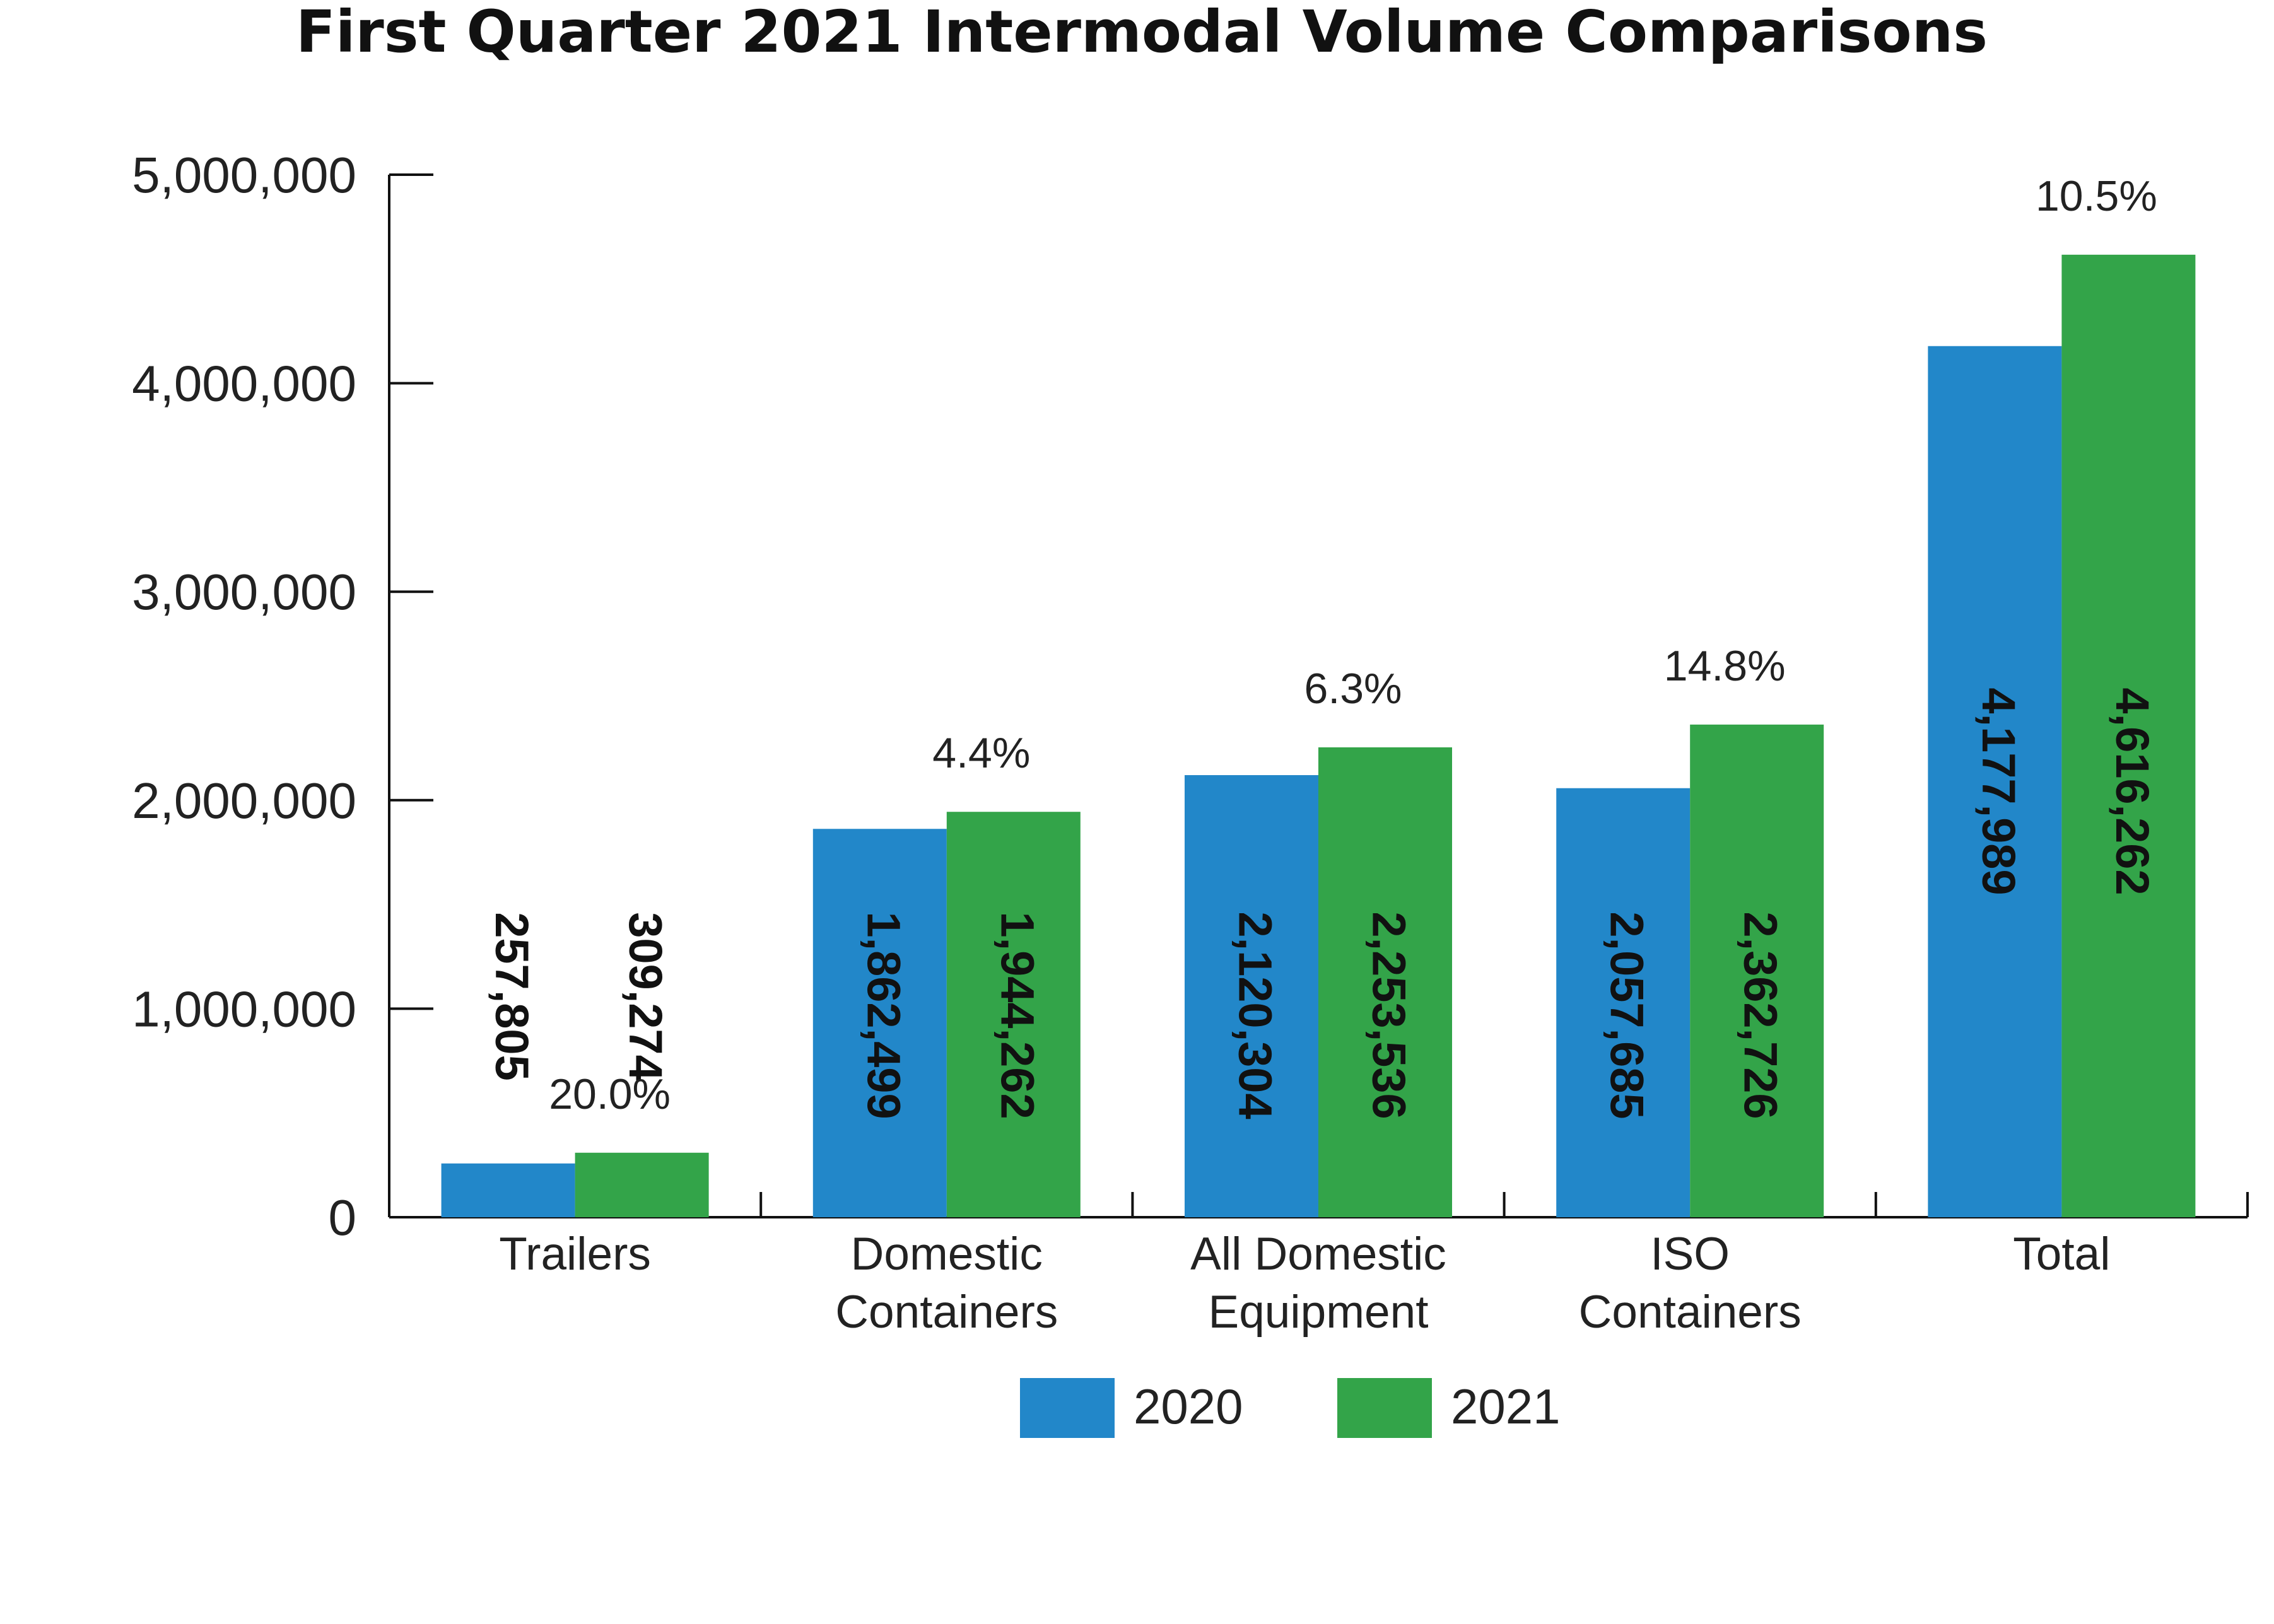 The image size is (2274, 1624). What do you see at coordinates (883, 1015) in the screenshot?
I see `data-label-2020: 1,862,499` at bounding box center [883, 1015].